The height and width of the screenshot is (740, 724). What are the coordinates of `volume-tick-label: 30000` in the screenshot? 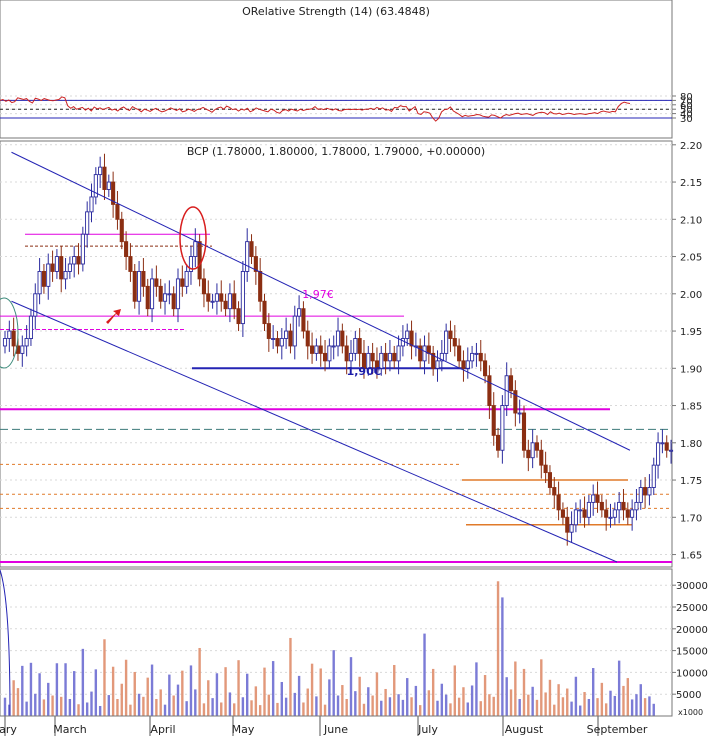 It's located at (692, 586).